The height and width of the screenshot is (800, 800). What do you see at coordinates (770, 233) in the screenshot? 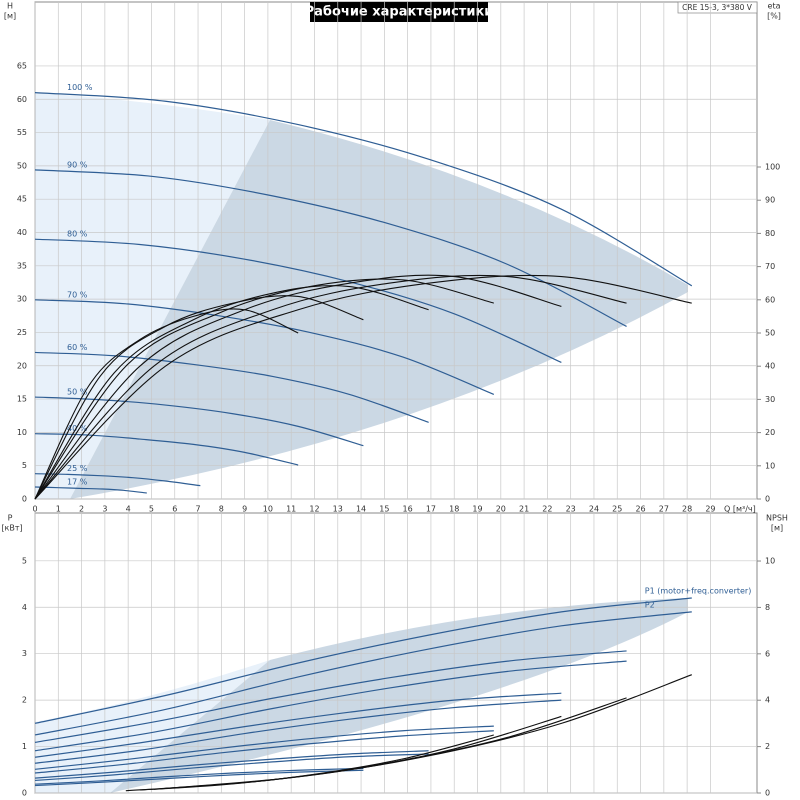
I see `y2-tick-label: 80` at bounding box center [770, 233].